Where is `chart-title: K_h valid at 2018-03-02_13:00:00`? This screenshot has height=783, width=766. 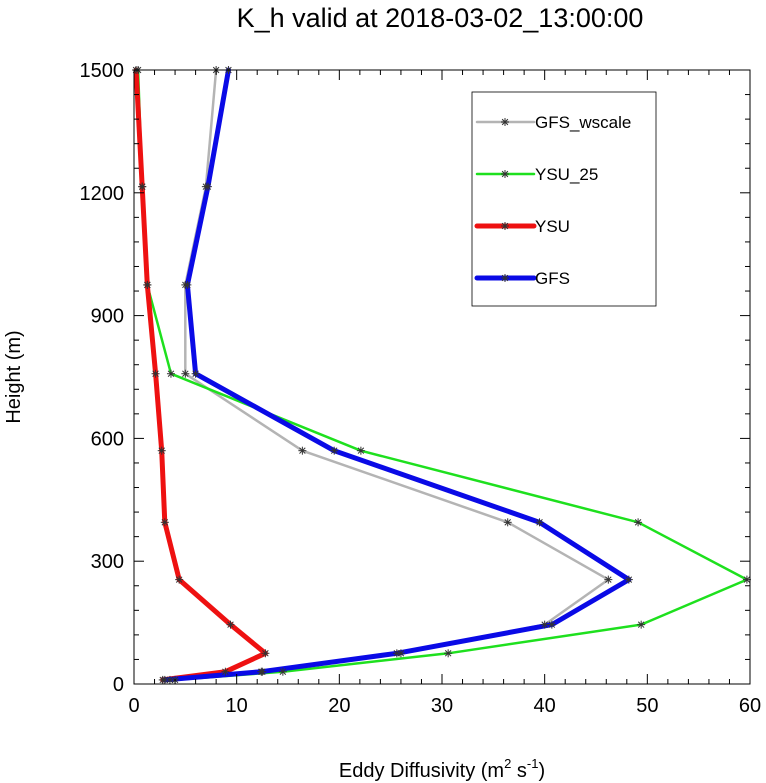 chart-title: K_h valid at 2018-03-02_13:00:00 is located at coordinates (440, 18).